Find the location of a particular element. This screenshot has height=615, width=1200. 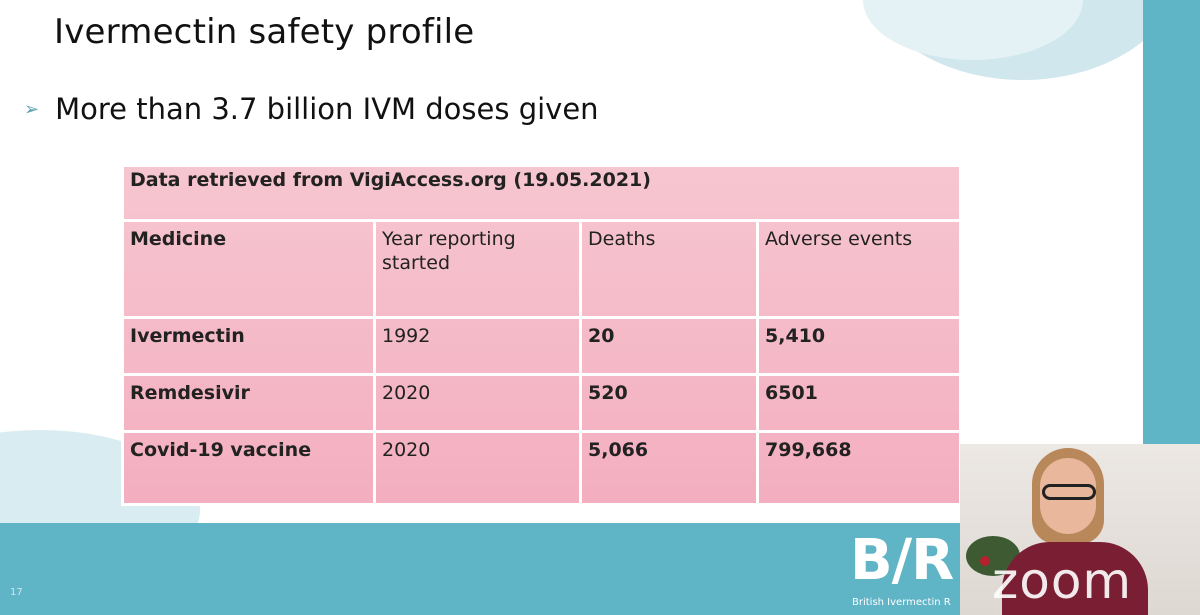

table-row: Remdesivir 2020 520 6501 is located at coordinates (542, 403).